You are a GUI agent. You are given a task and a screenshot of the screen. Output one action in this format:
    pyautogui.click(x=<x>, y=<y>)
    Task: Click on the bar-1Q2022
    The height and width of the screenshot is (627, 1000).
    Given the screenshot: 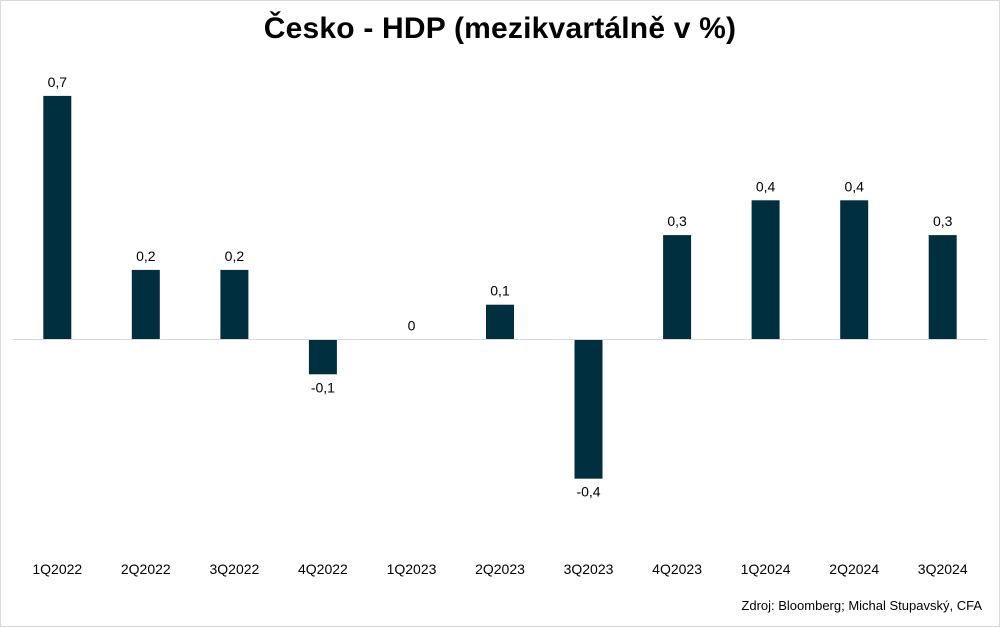 What is the action you would take?
    pyautogui.click(x=57, y=217)
    